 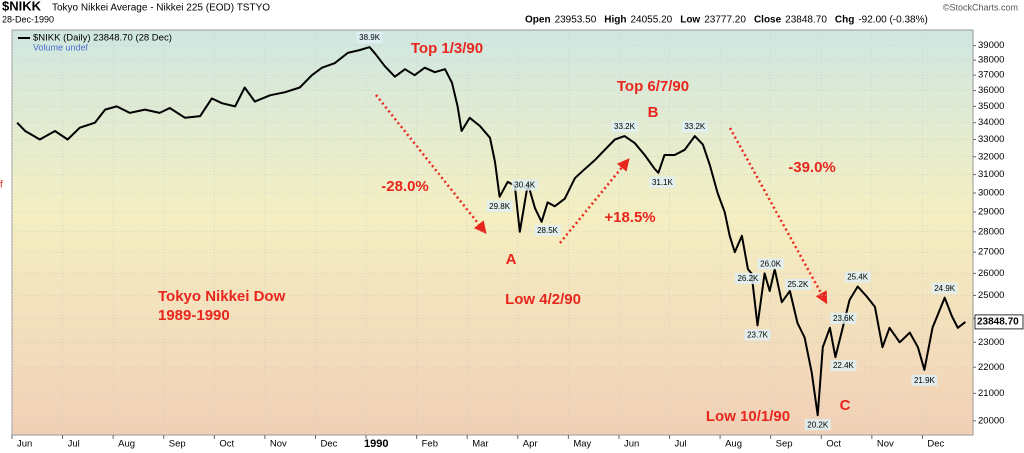 I want to click on annotation: Top 6/7/90, so click(x=653, y=86).